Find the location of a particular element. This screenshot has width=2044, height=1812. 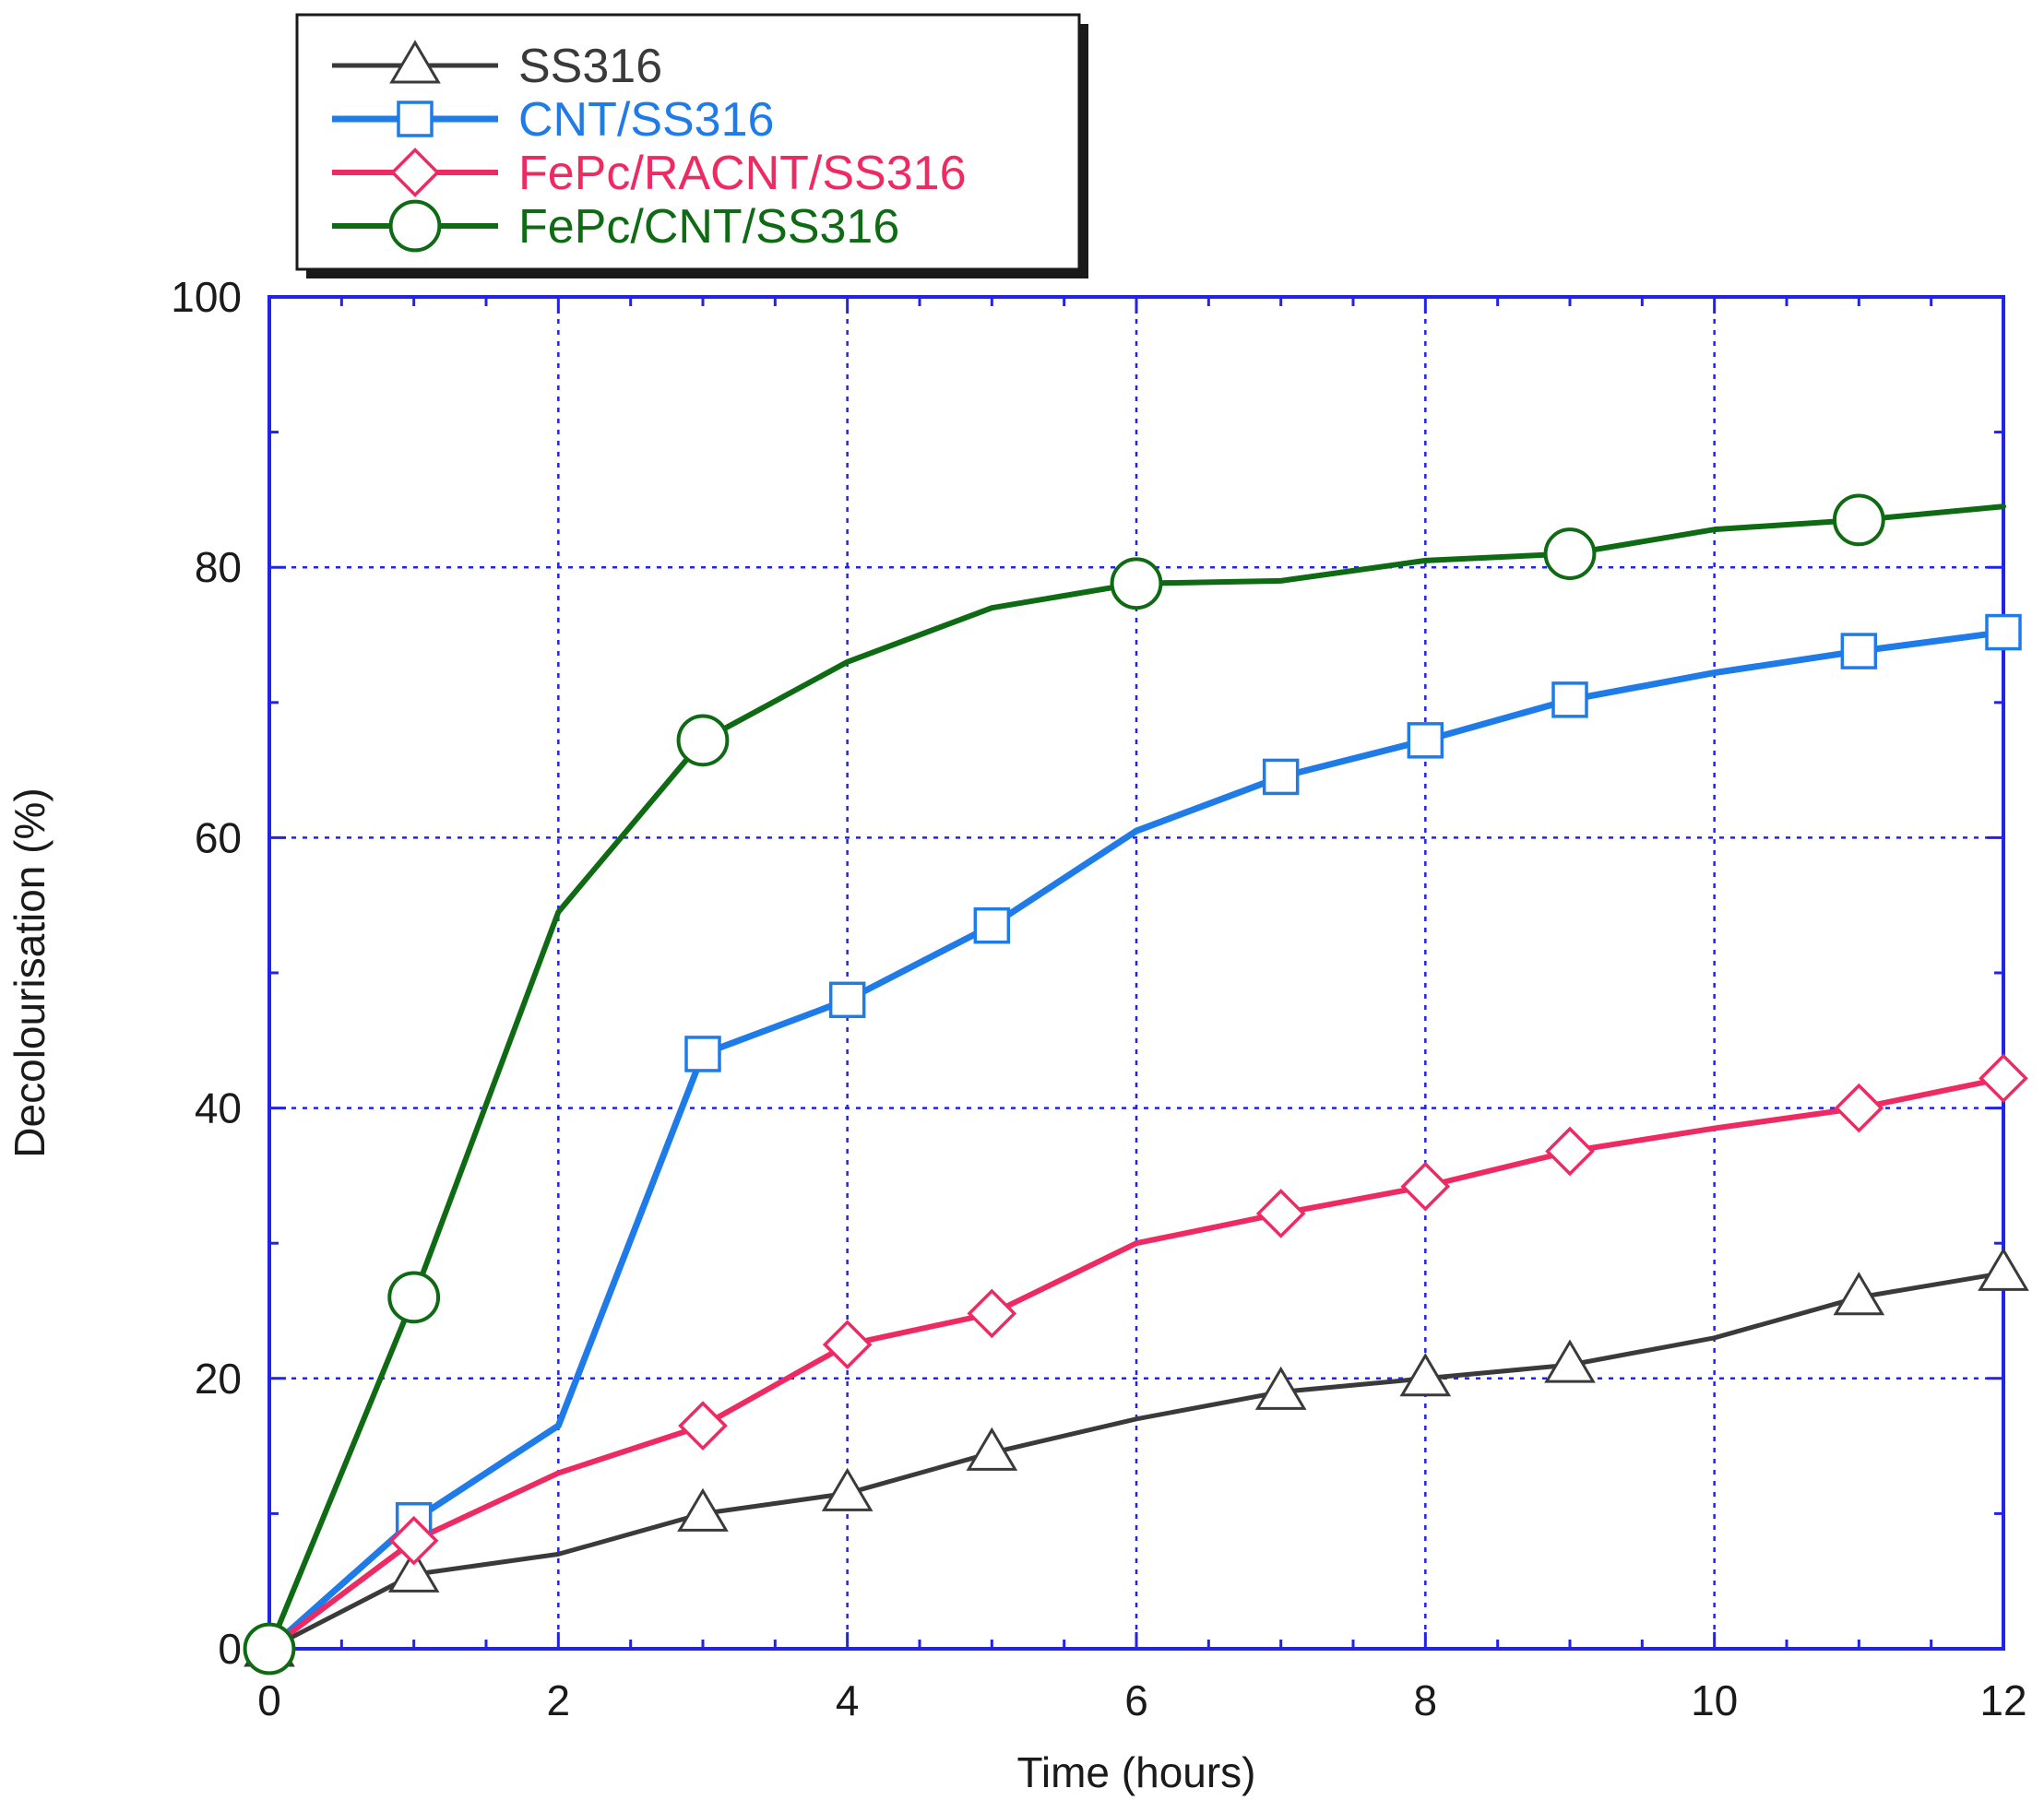

y-tick-label: 0 is located at coordinates (230, 1649).